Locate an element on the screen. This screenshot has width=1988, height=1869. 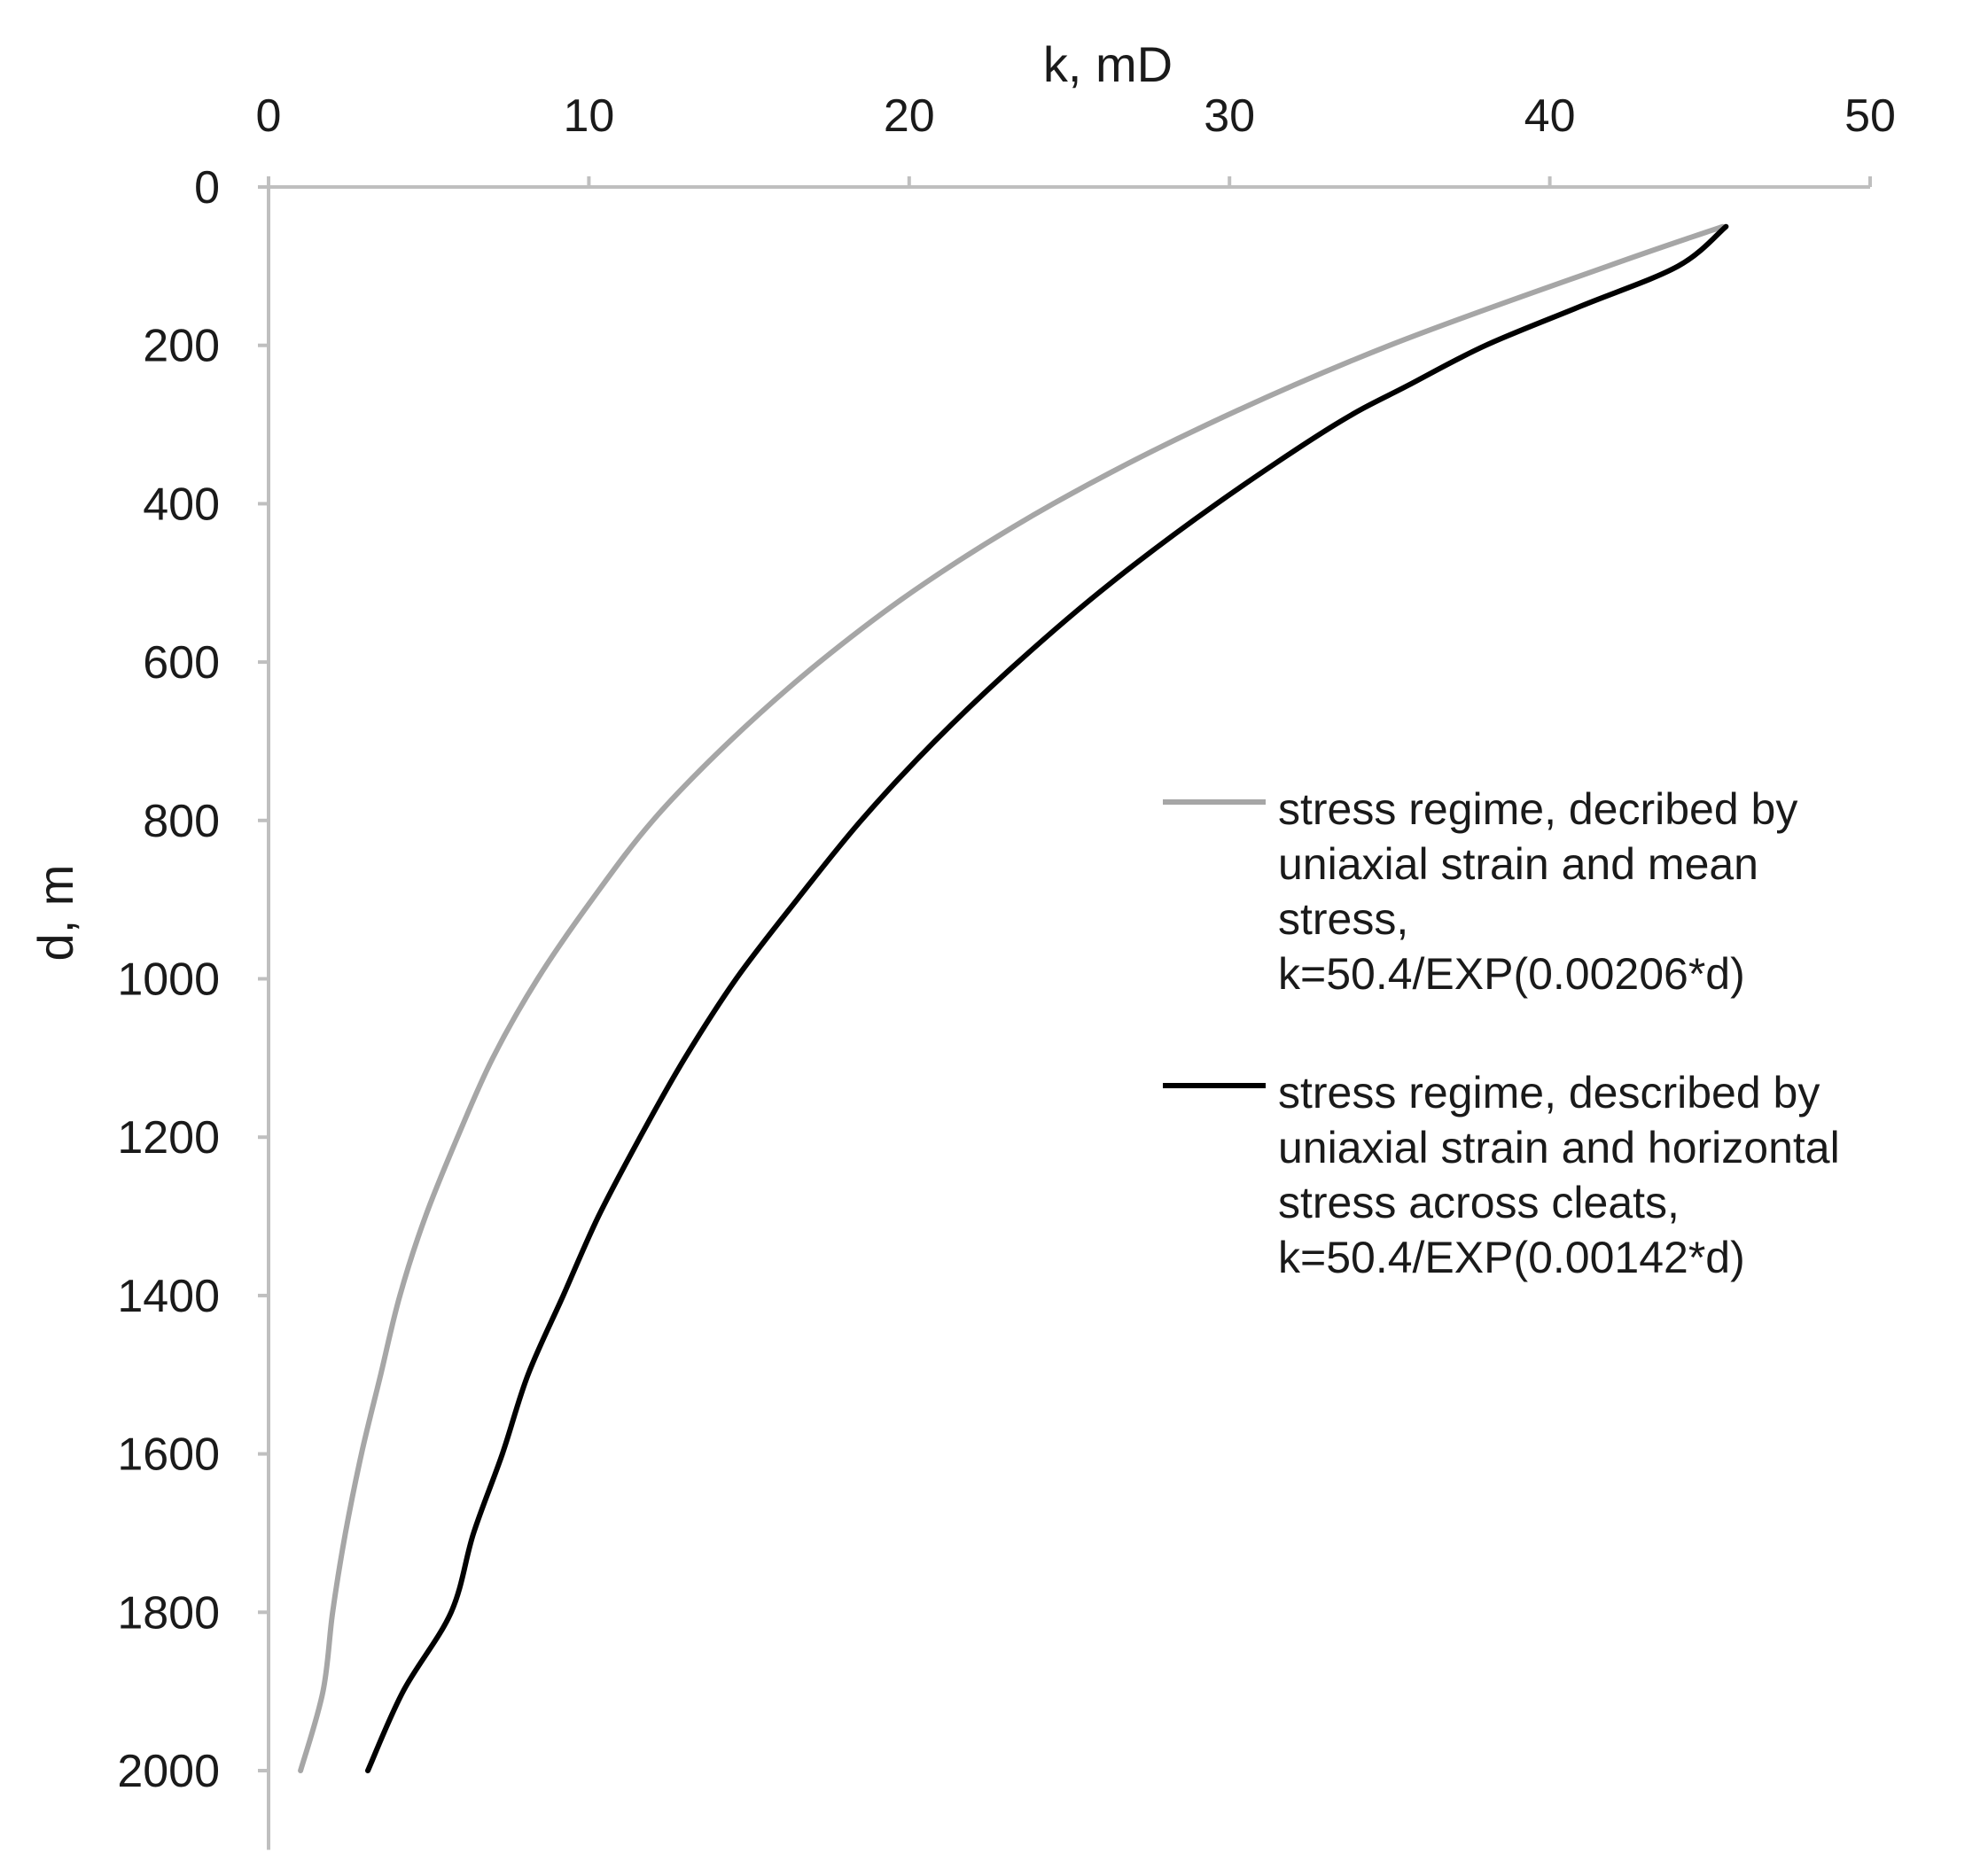
x-tick-label: 40 is located at coordinates (1550, 116).